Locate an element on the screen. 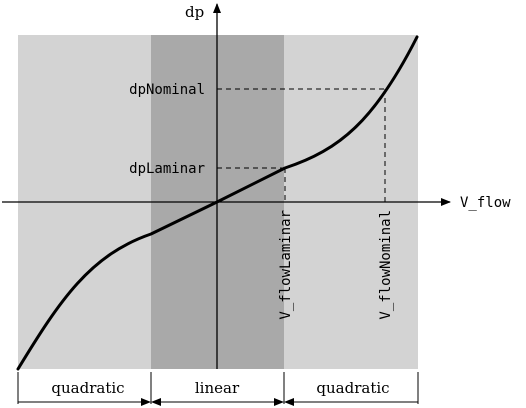 This screenshot has width=526, height=408. dp-laminar-label: dpLaminar is located at coordinates (167, 169).